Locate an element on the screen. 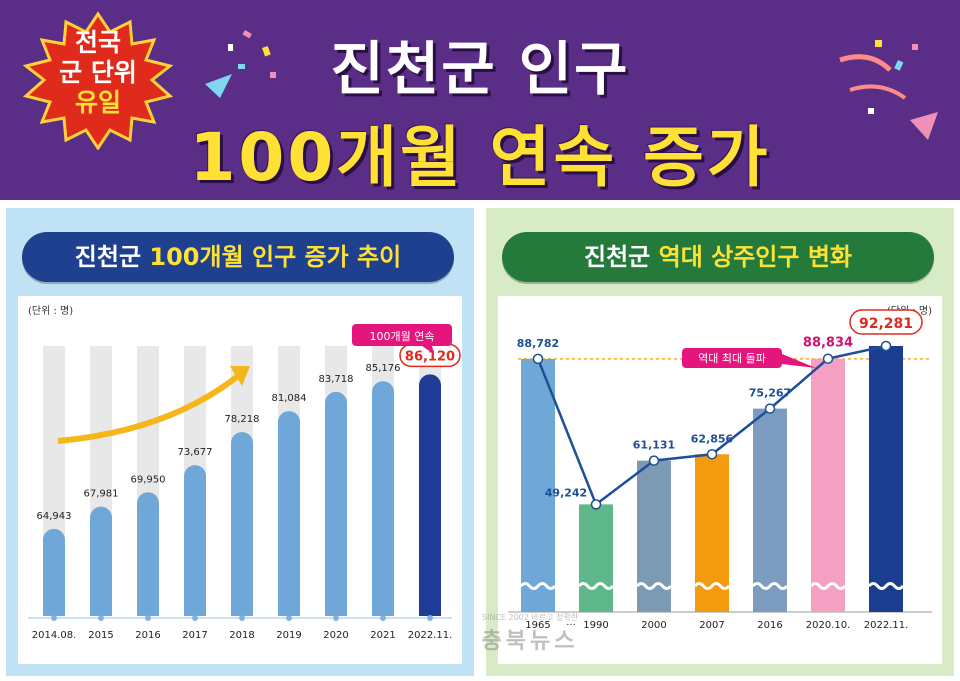 The image size is (960, 681). data-label: 75,267 is located at coordinates (770, 393).